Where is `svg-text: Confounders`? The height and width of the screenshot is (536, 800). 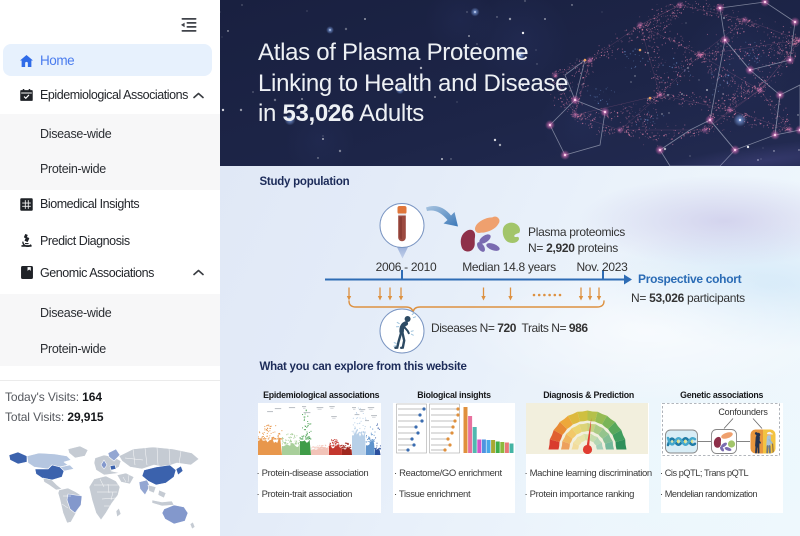
svg-text: Confounders is located at coordinates (743, 412).